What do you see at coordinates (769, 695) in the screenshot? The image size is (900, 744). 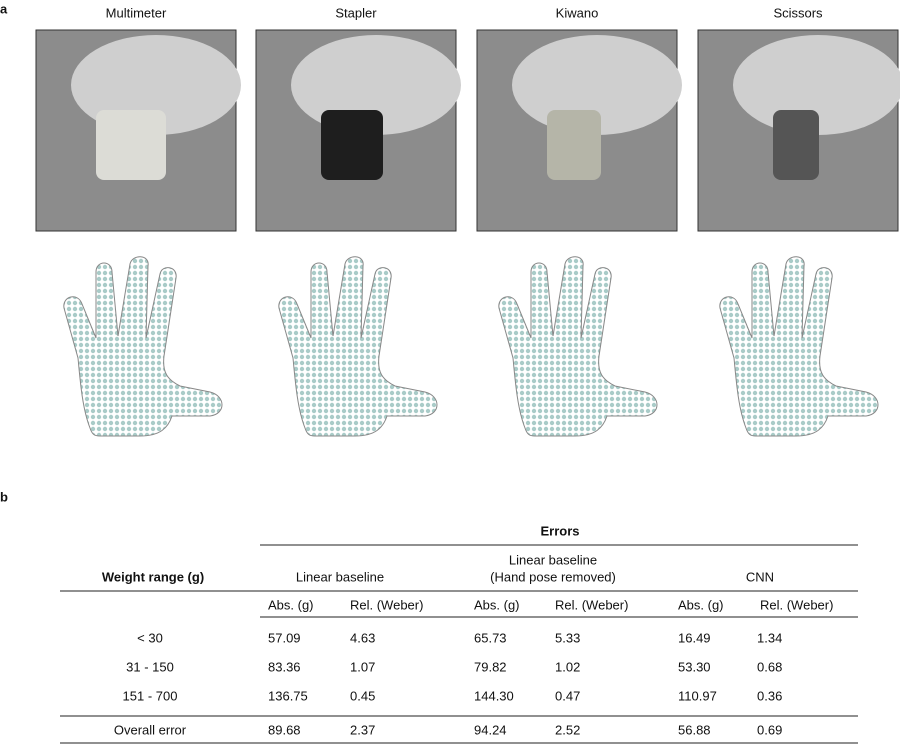 I see `cell: 0.36` at bounding box center [769, 695].